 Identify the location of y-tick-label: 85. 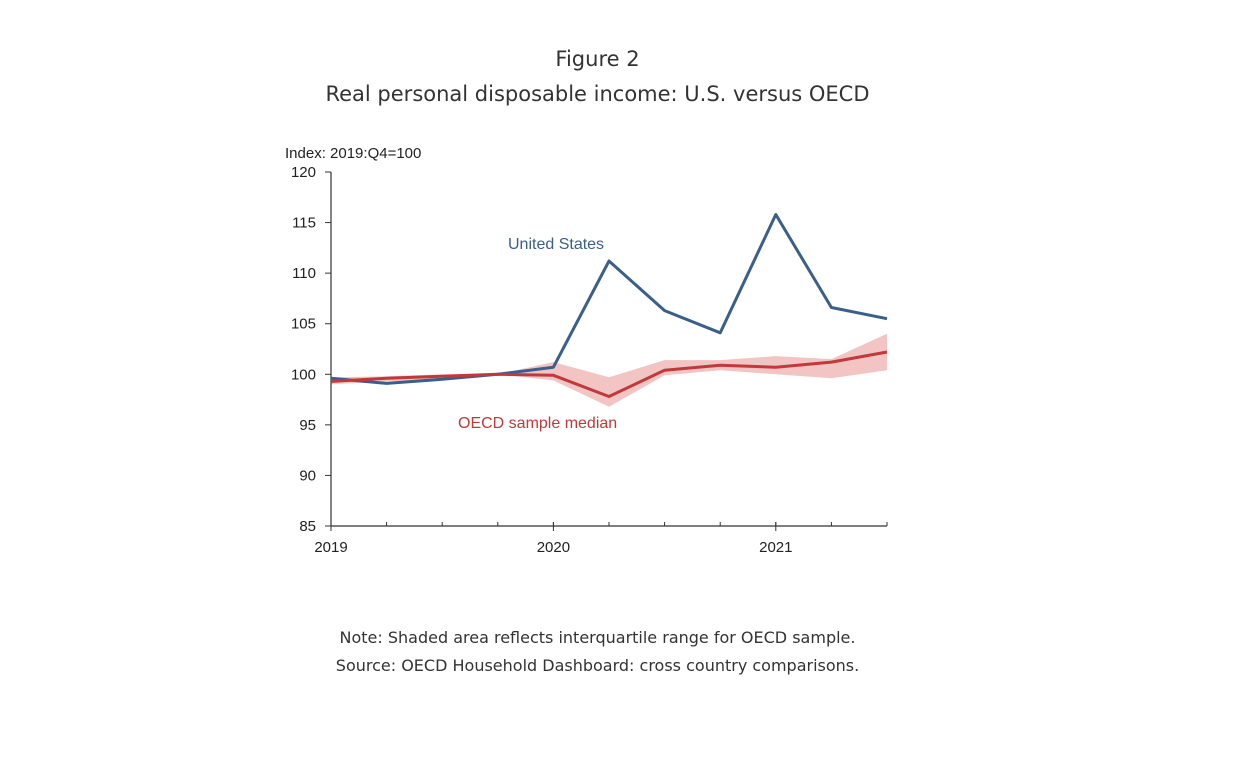
(307, 526).